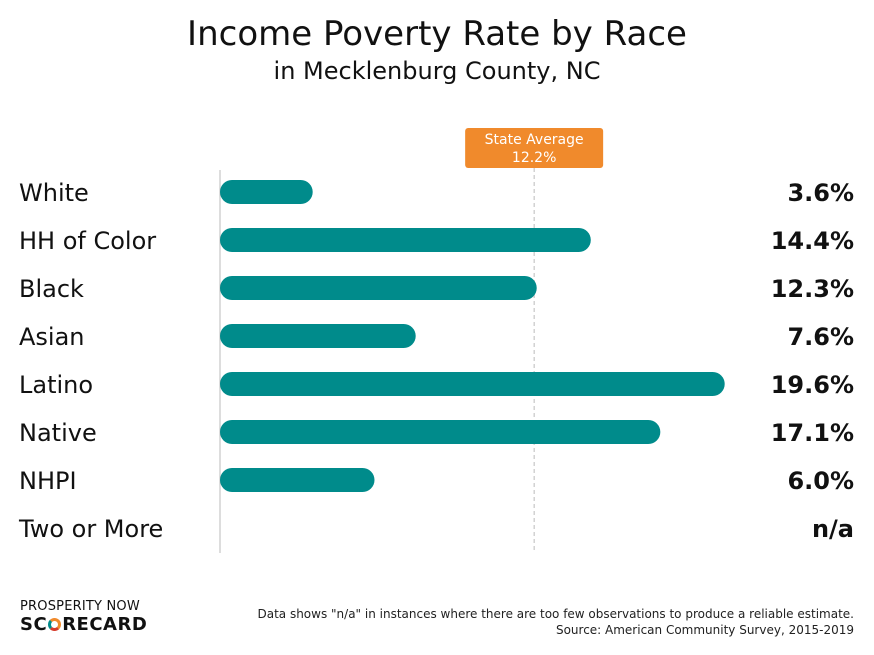  Describe the element at coordinates (820, 193) in the screenshot. I see `value-label-white: 3.6%` at that location.